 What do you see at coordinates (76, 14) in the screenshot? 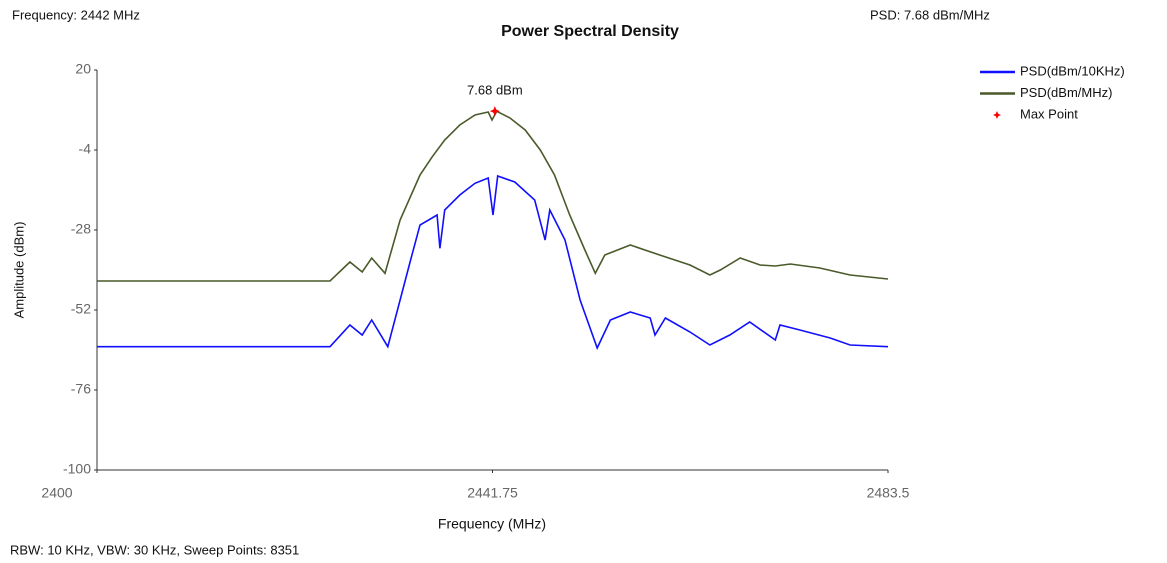
I see `frequency-readout: Frequency: 2442 MHz` at bounding box center [76, 14].